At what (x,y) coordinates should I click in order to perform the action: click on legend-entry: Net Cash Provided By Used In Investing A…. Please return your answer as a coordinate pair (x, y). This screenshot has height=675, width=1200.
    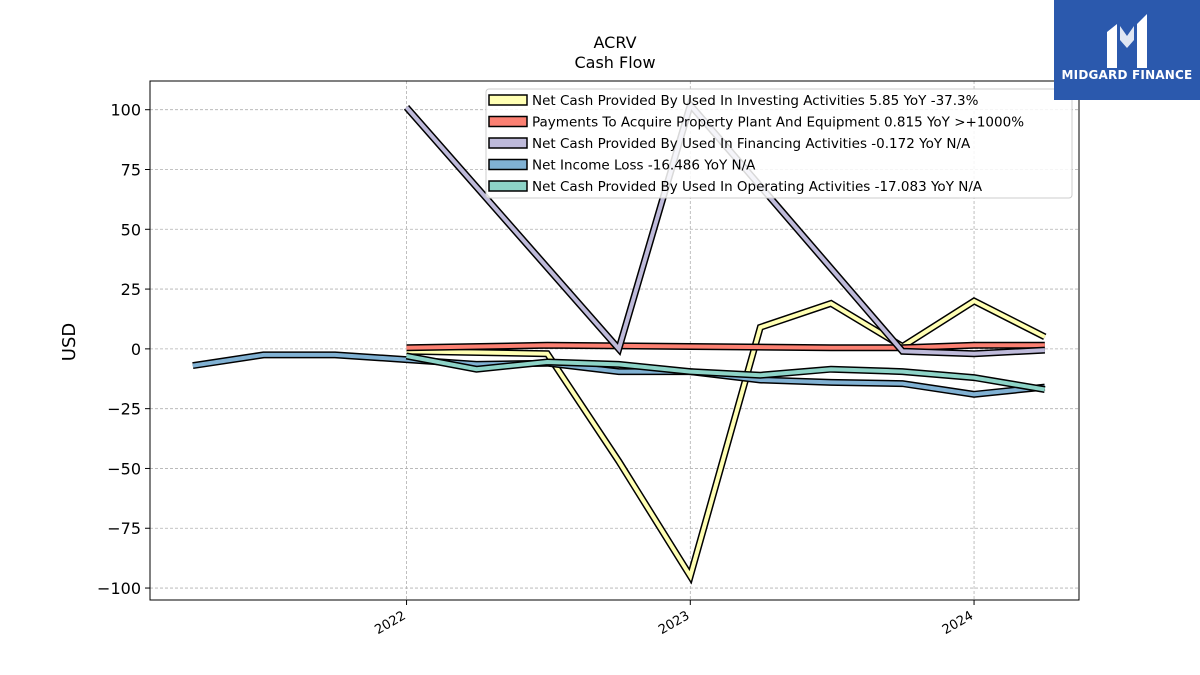
    Looking at the image, I should click on (755, 101).